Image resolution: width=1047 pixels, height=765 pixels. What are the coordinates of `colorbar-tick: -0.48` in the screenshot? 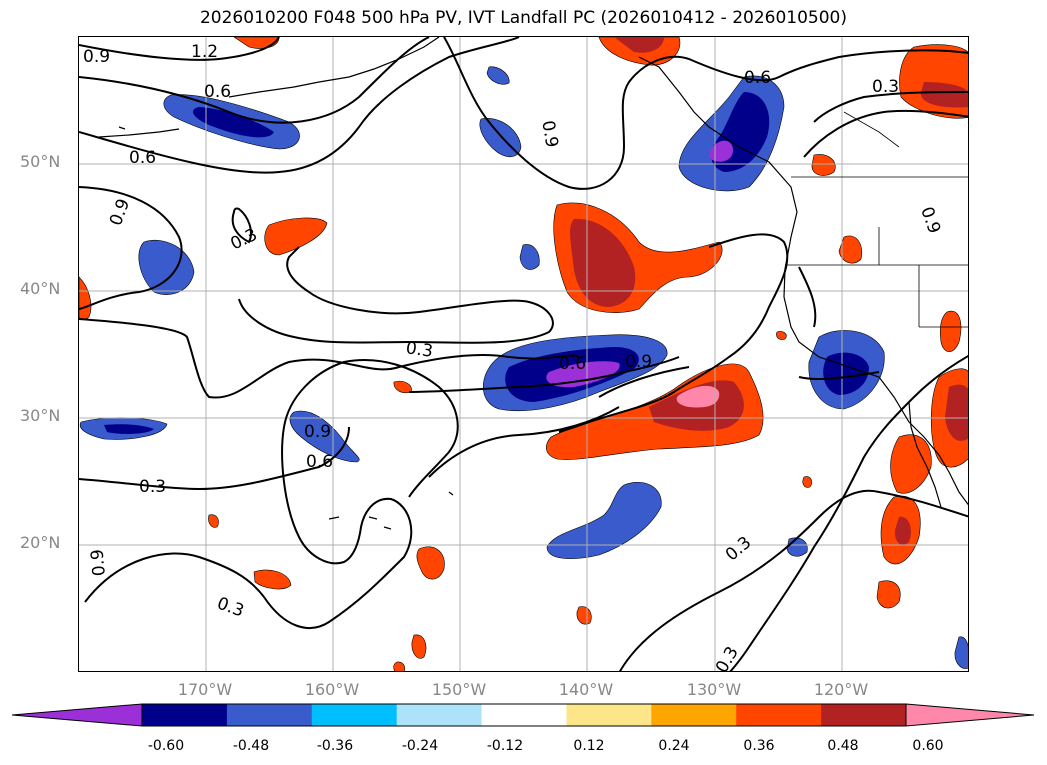 It's located at (251, 746).